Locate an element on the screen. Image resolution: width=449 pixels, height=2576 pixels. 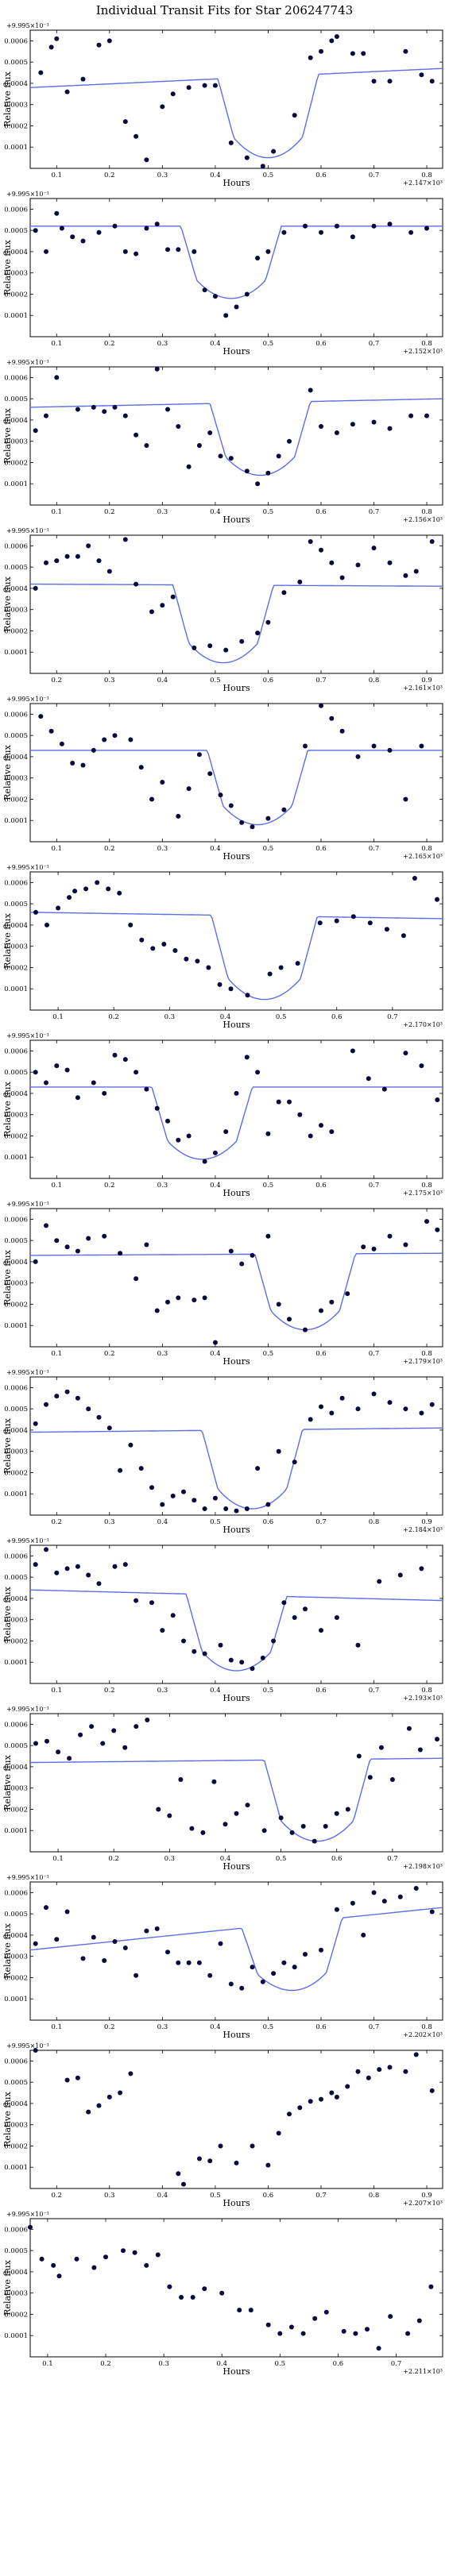
plot-14-xlabel: Hours is located at coordinates (236, 2371).